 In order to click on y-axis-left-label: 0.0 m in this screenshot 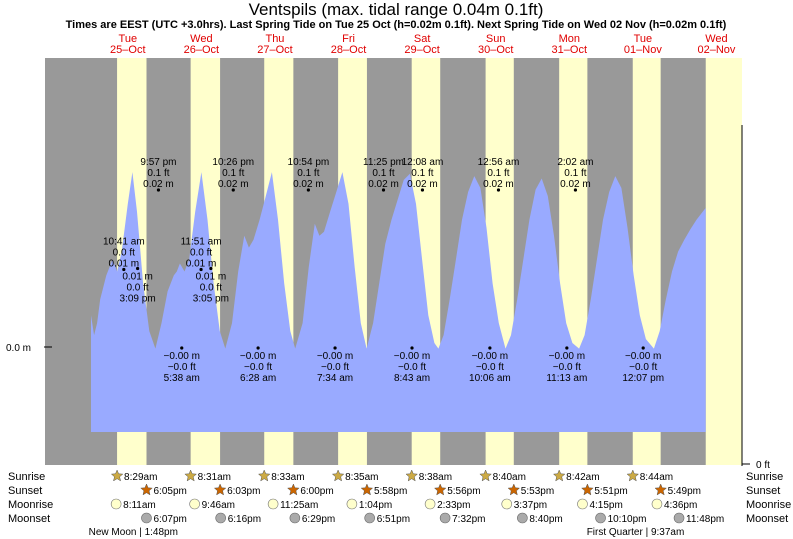, I will do `click(18, 348)`.